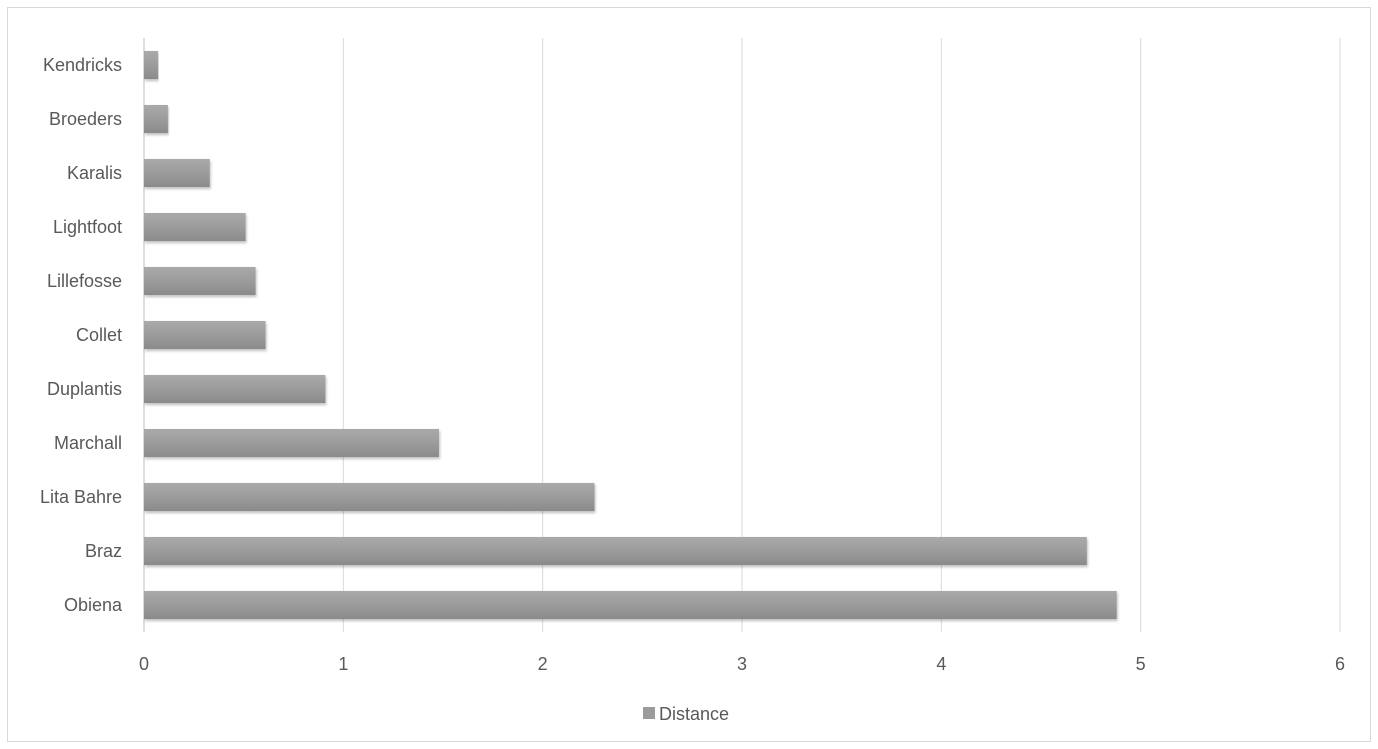 Image resolution: width=1378 pixels, height=749 pixels. Describe the element at coordinates (82, 65) in the screenshot. I see `category-label-kendricks: Kendricks` at that location.